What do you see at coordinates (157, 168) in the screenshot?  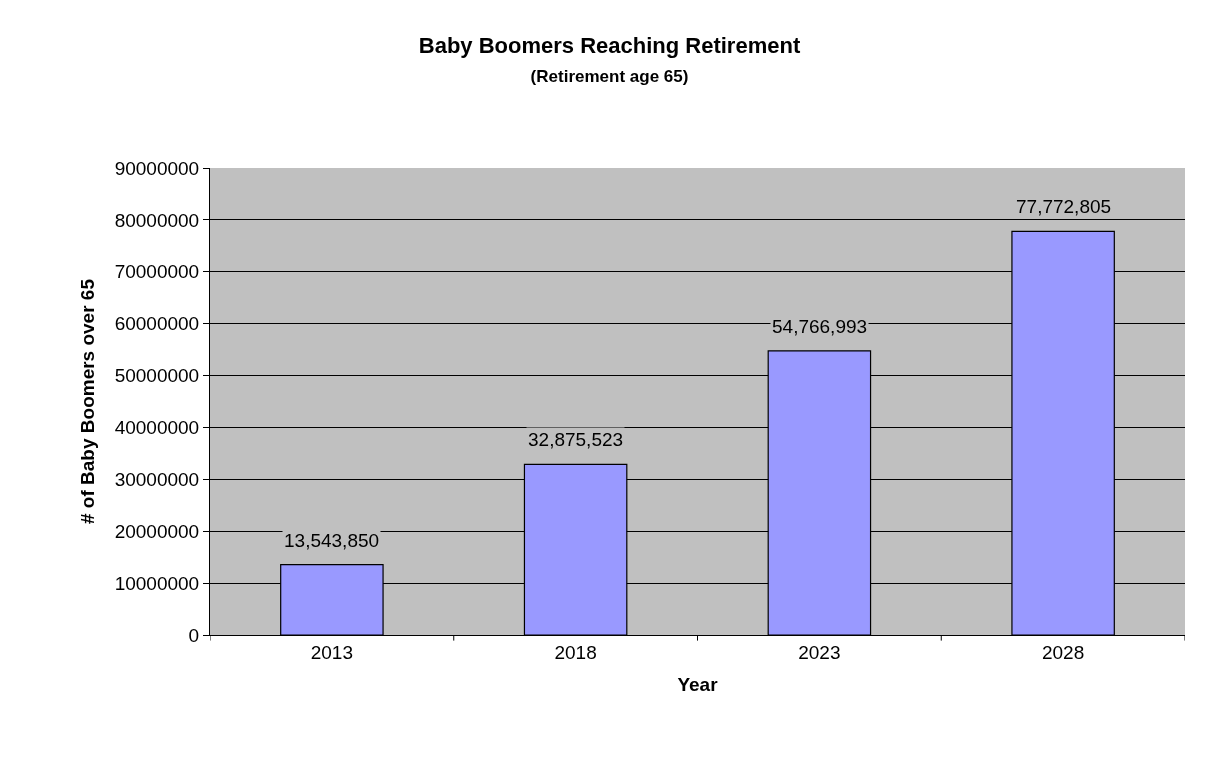 I see `y-tick-label: 90000000` at bounding box center [157, 168].